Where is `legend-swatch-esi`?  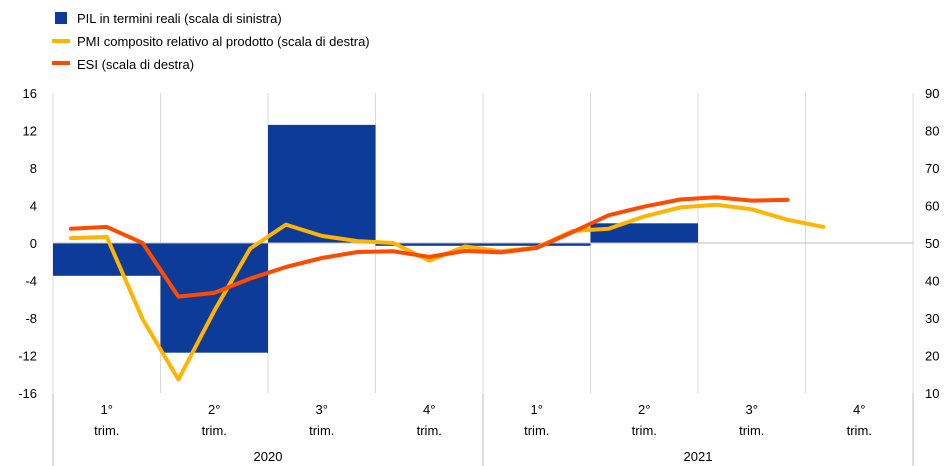
legend-swatch-esi is located at coordinates (61, 63).